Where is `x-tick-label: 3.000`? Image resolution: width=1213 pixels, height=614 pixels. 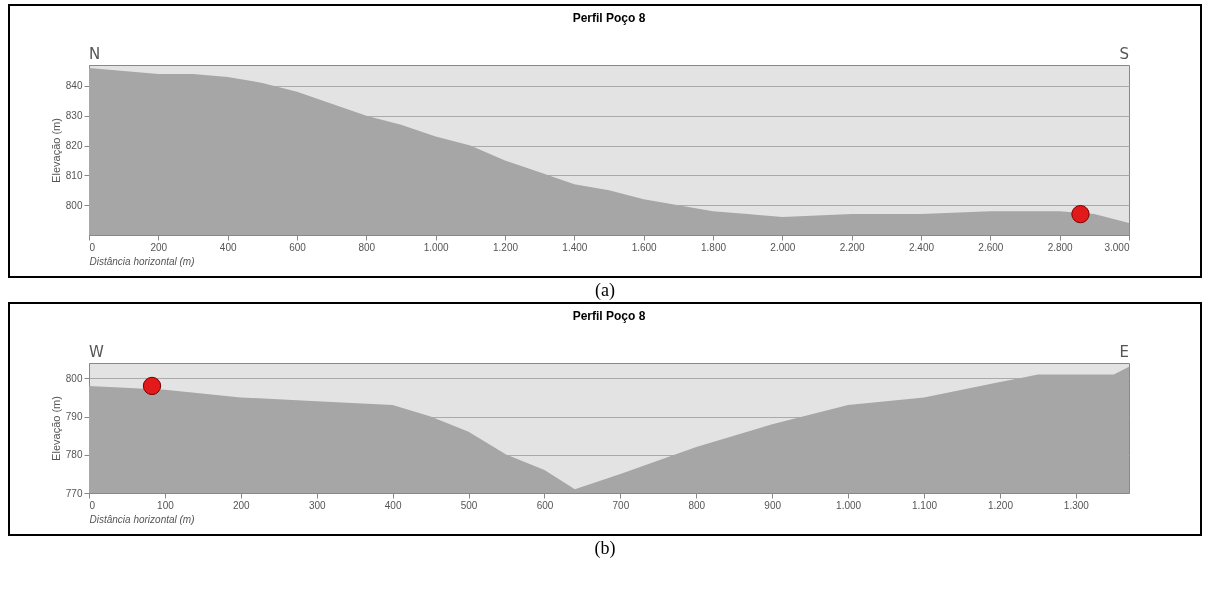 x-tick-label: 3.000 is located at coordinates (1117, 247).